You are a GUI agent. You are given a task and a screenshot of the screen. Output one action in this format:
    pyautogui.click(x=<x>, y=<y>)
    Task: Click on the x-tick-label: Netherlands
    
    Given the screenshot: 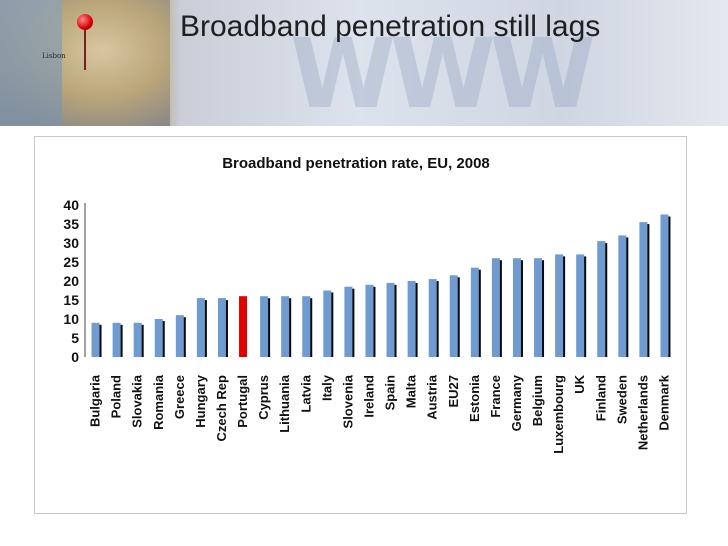 What is the action you would take?
    pyautogui.click(x=642, y=412)
    